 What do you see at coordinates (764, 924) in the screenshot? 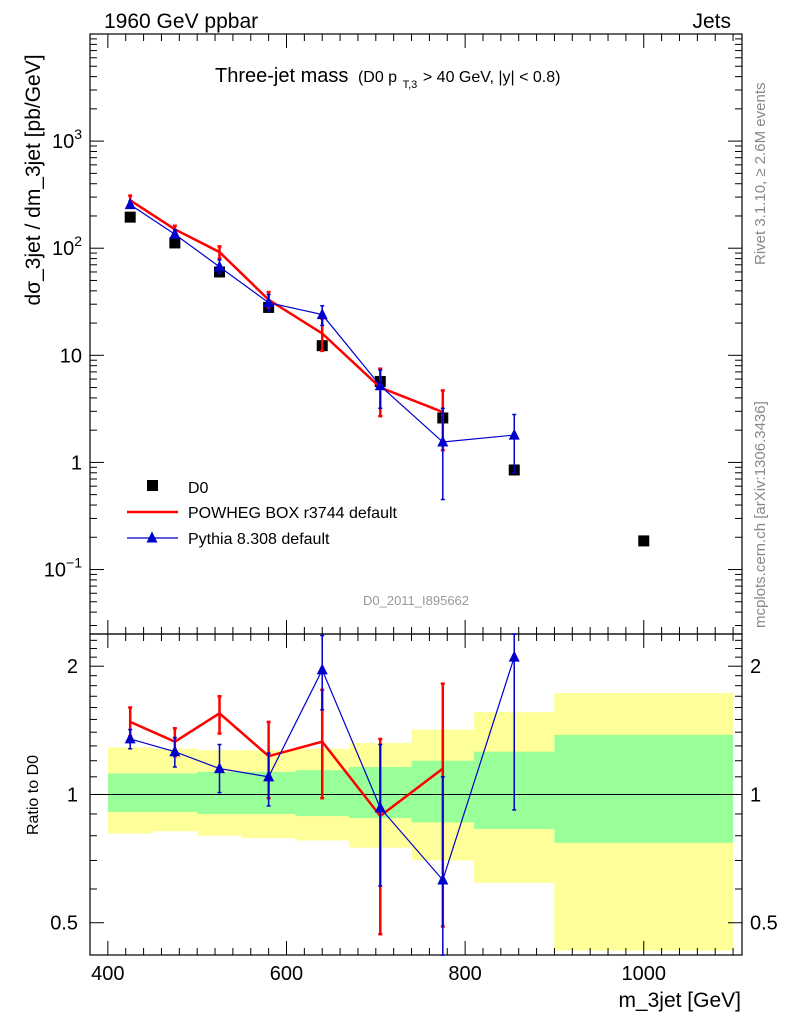
I see `ratio-y-tick-label-right: 0.5` at bounding box center [764, 924].